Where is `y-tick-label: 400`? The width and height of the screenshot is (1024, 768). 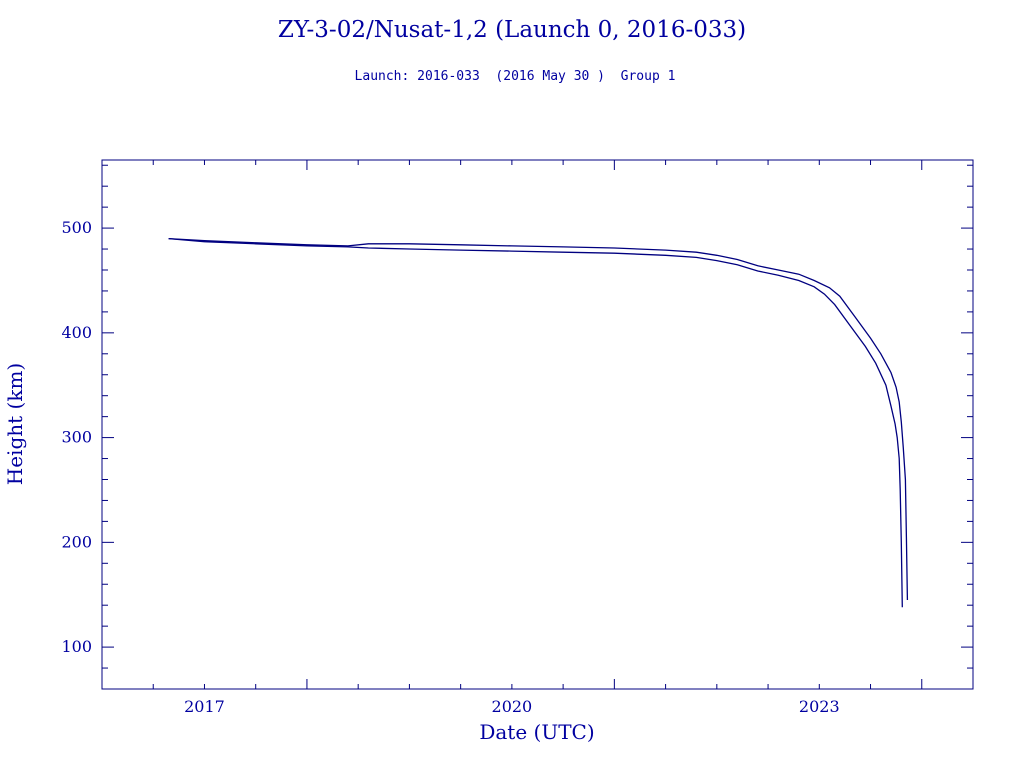
y-tick-label: 400 is located at coordinates (76, 332).